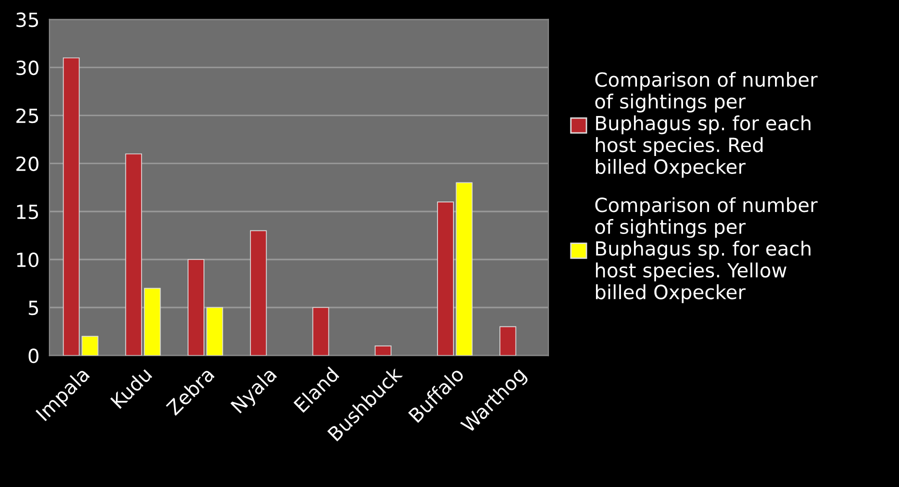  Describe the element at coordinates (27, 164) in the screenshot. I see `y-tick-label: 20` at that location.